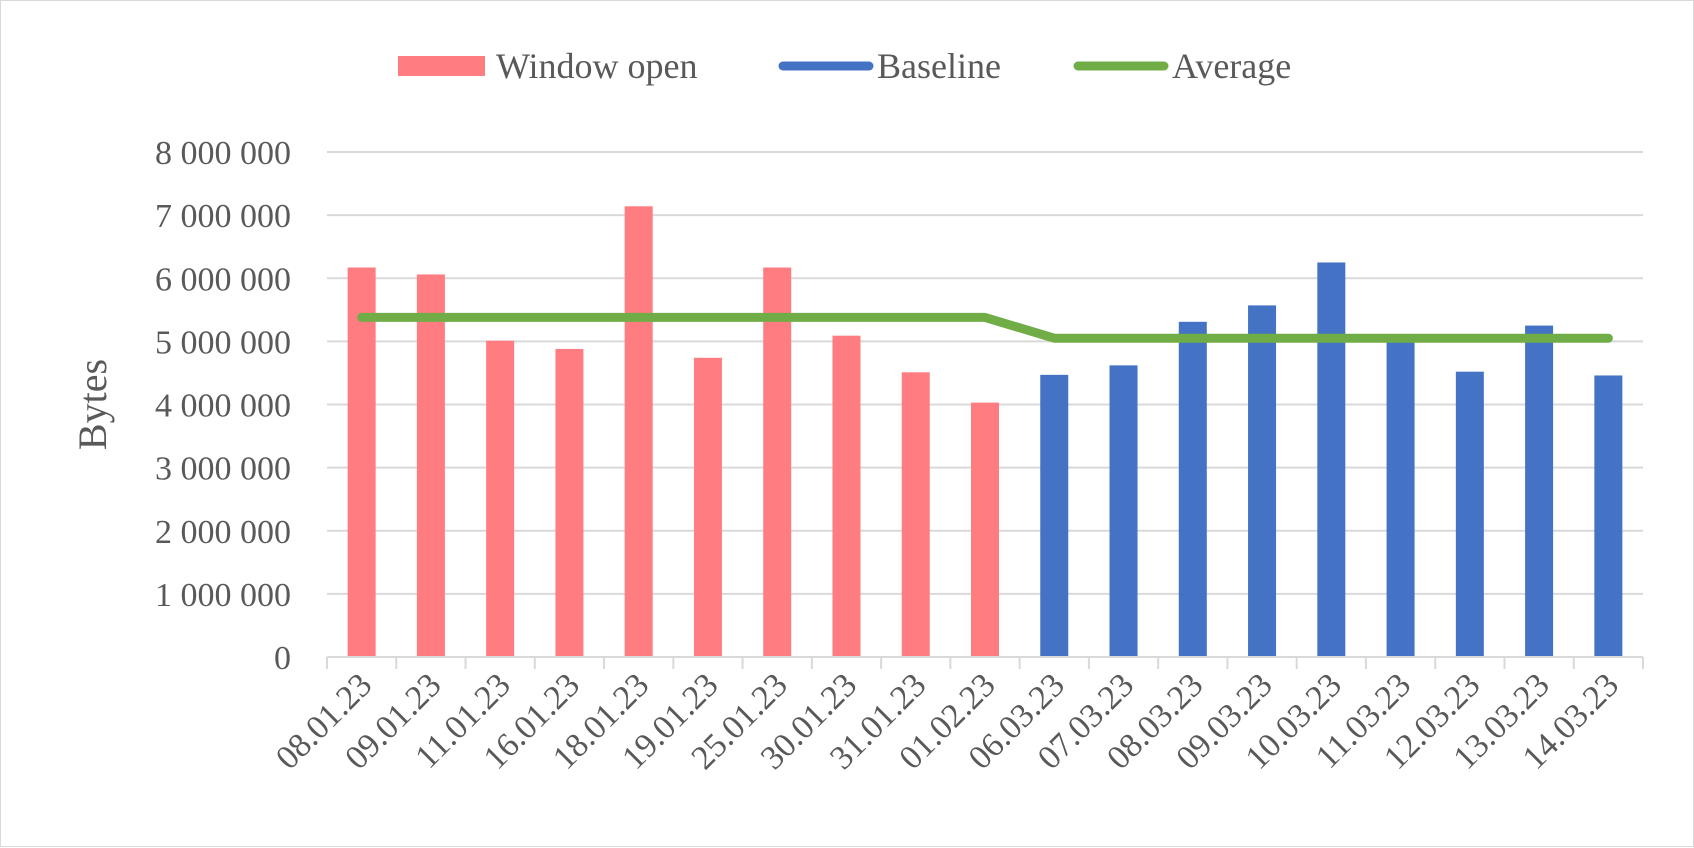  Describe the element at coordinates (223, 532) in the screenshot. I see `y-tick-label: 2 000 000` at that location.